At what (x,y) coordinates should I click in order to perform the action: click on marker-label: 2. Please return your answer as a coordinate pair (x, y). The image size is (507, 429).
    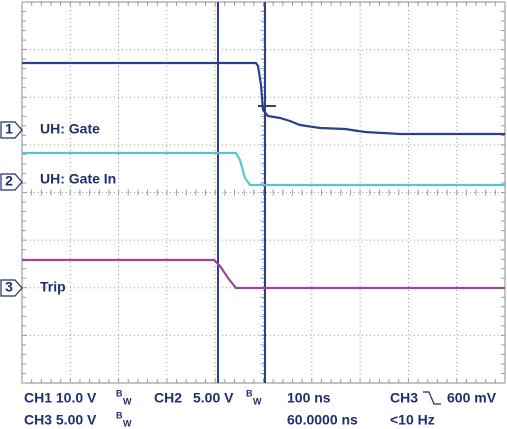
    Looking at the image, I should click on (9, 181).